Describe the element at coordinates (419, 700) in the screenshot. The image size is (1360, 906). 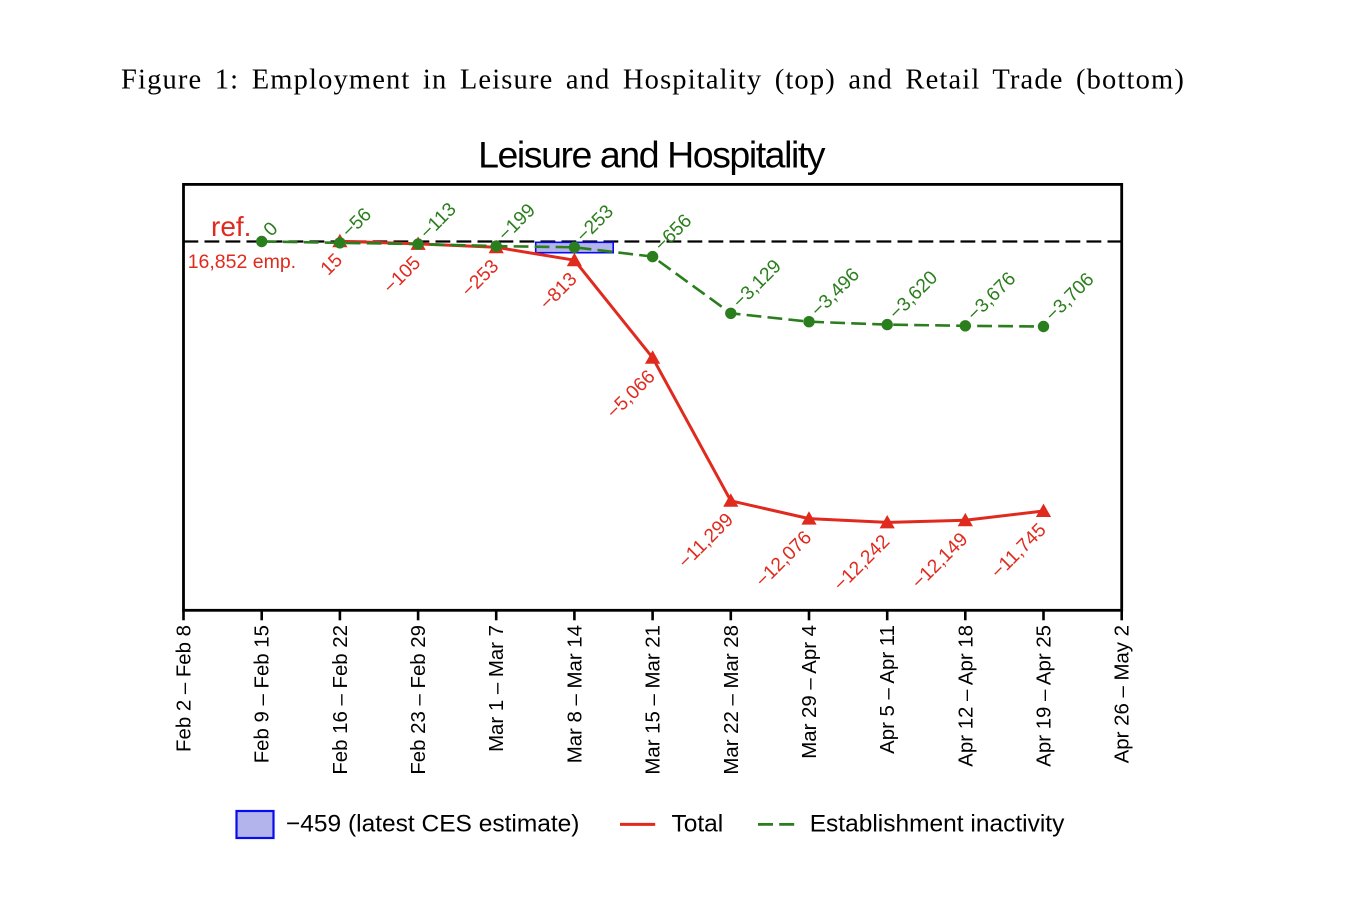
I see `svg-text: Feb 23 – Feb 29` at that location.